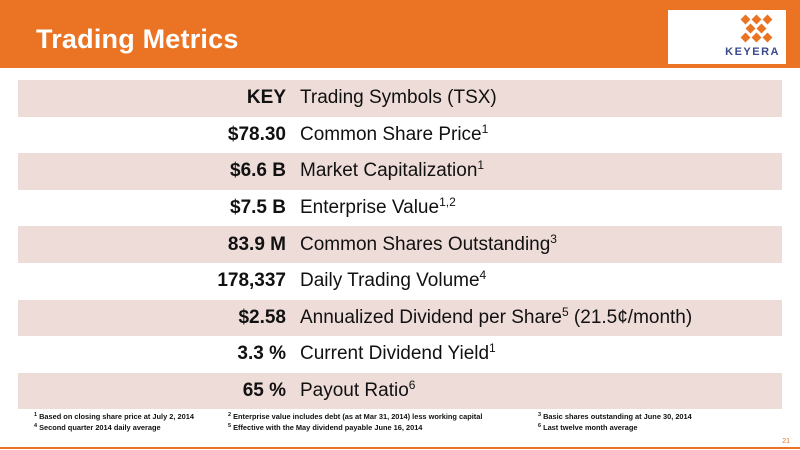 The image size is (800, 450). I want to click on company-logo: KEYERA, so click(727, 37).